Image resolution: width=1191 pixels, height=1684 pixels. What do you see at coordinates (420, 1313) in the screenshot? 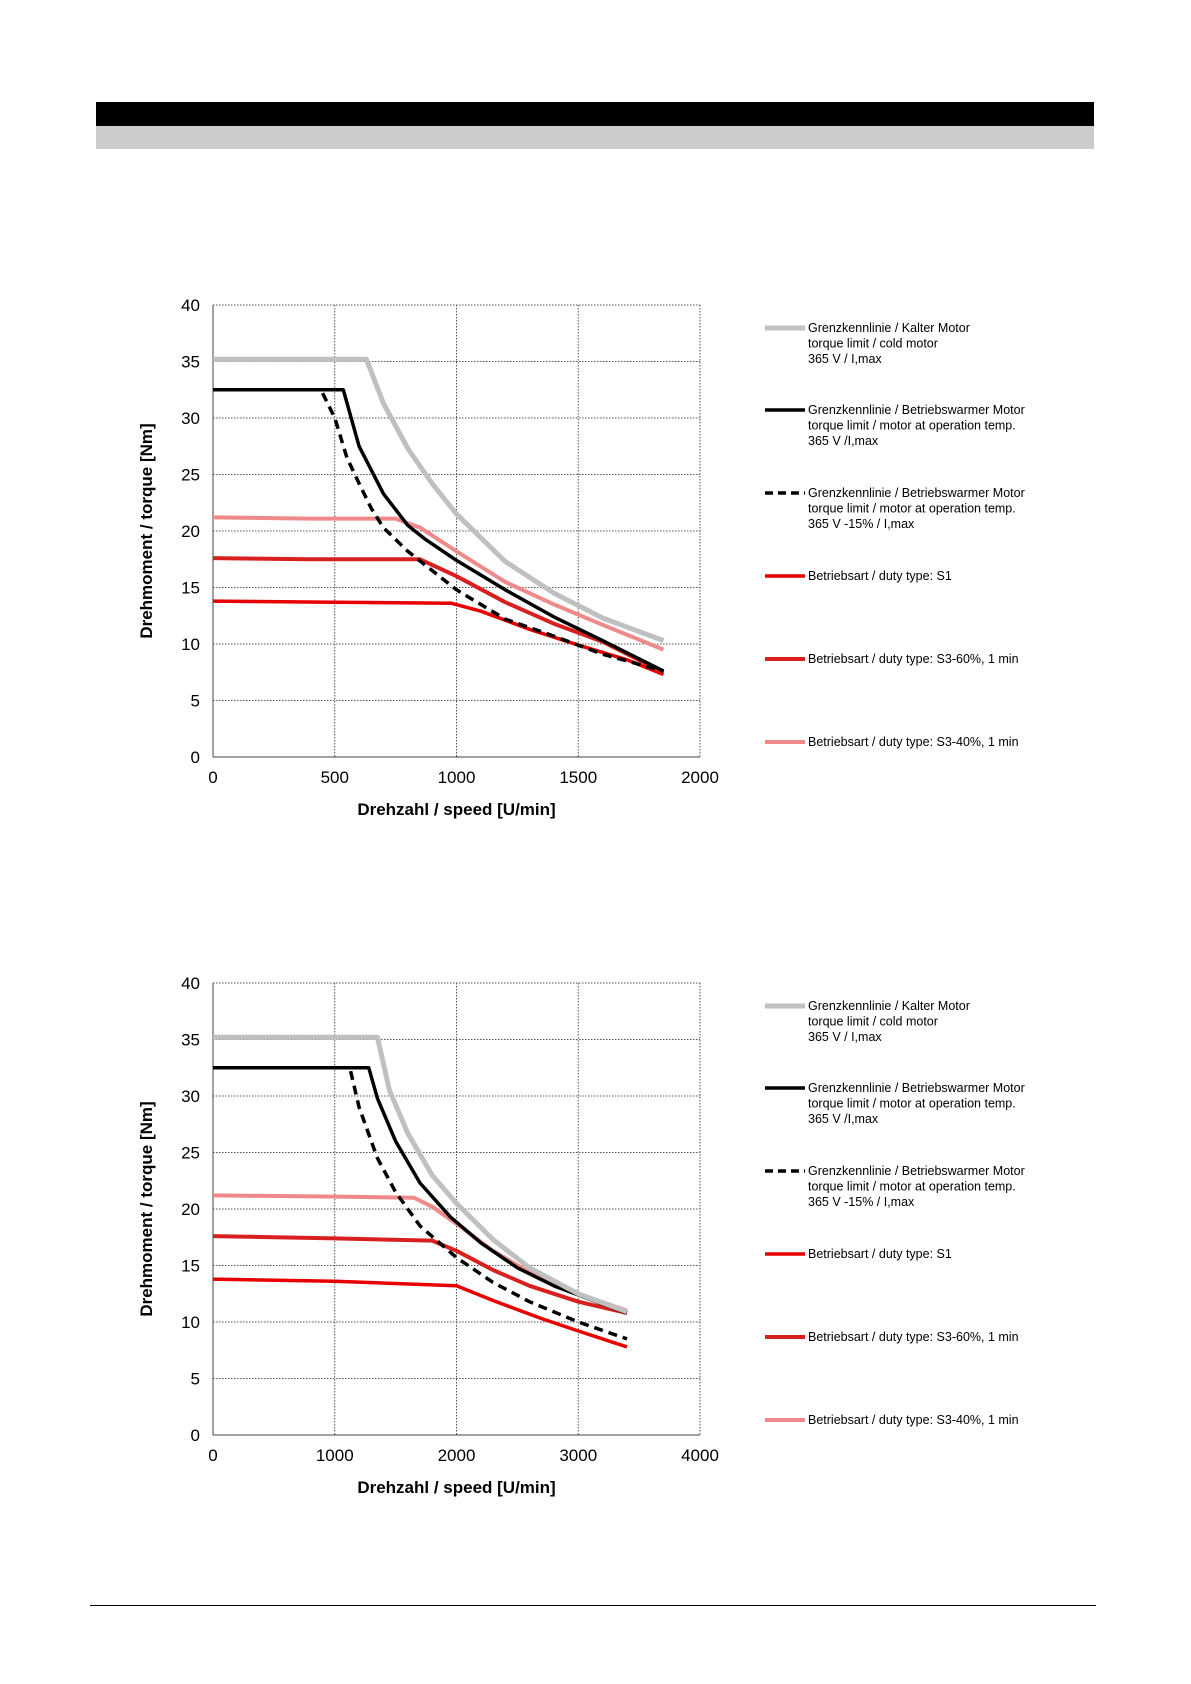
I see `series-line-s1` at bounding box center [420, 1313].